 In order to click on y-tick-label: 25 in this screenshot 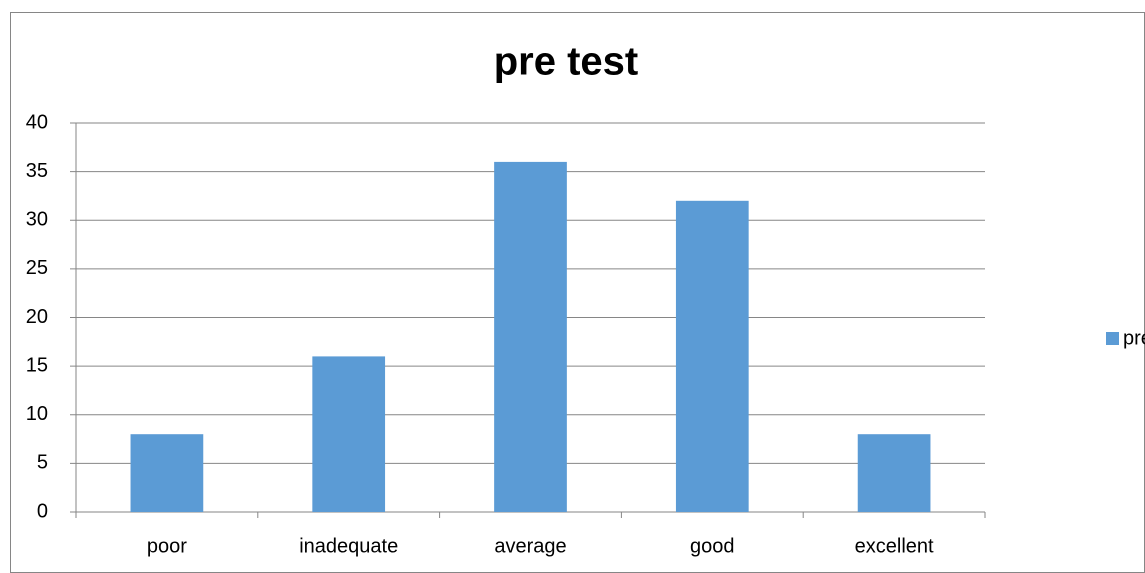, I will do `click(37, 268)`.